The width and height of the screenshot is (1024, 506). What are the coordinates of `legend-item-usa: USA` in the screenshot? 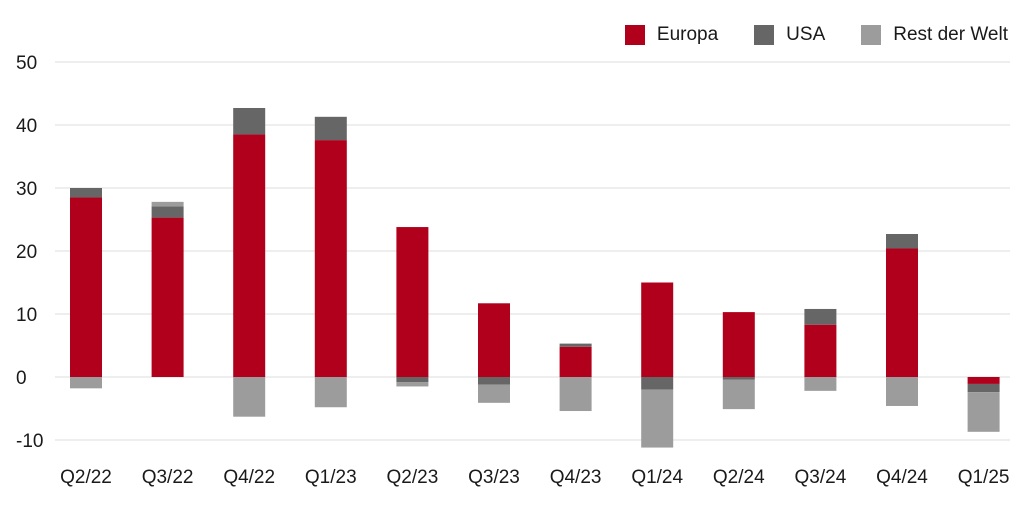 It's located at (789, 35).